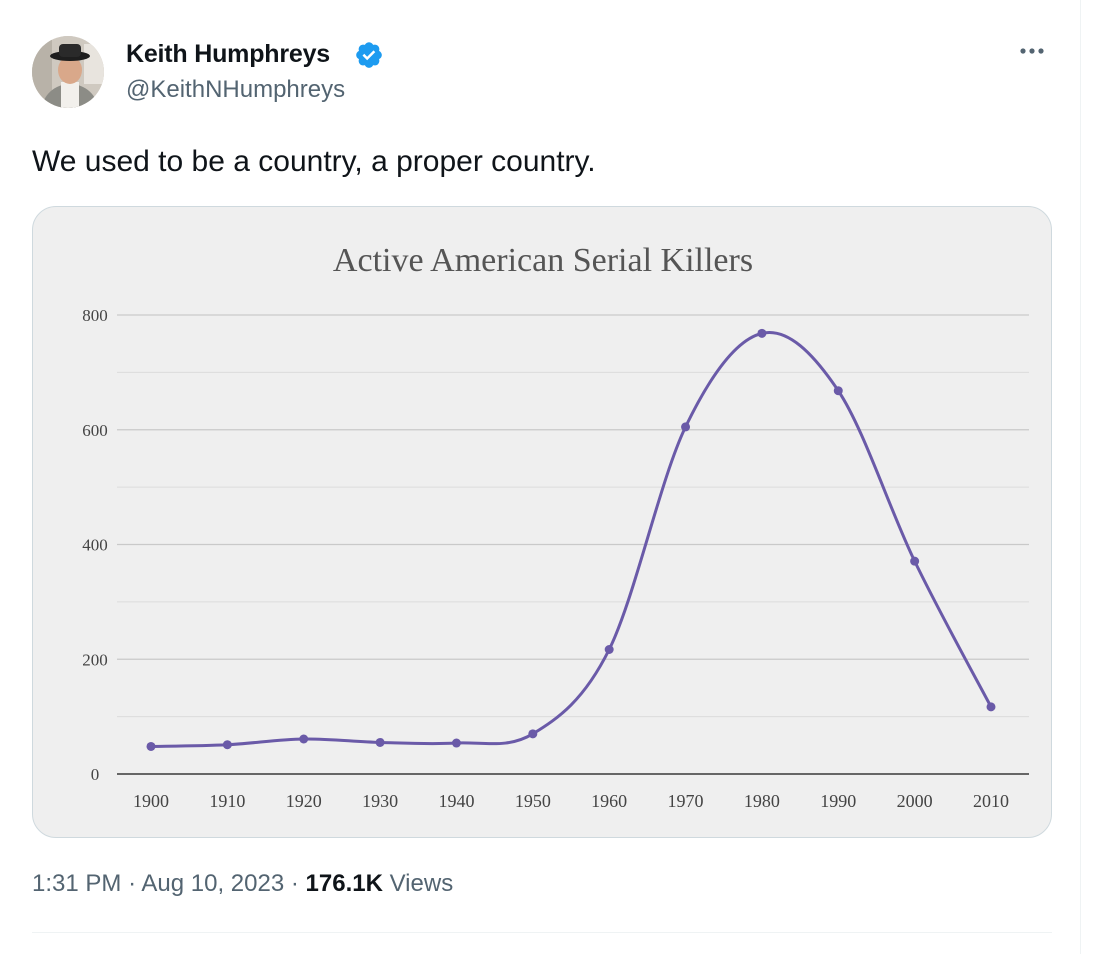  Describe the element at coordinates (991, 801) in the screenshot. I see `x-tick-label: 2010` at that location.